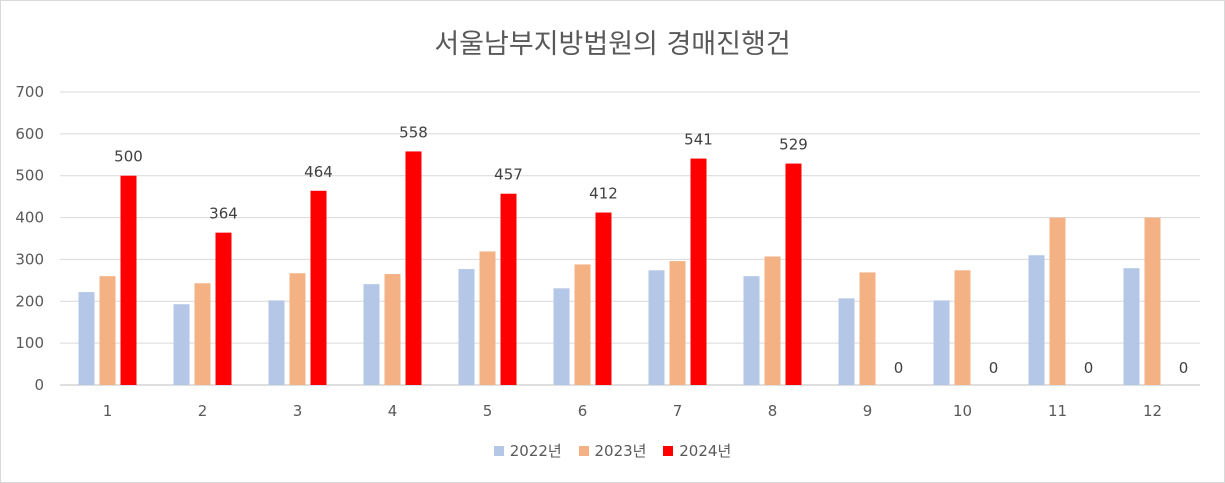  I want to click on bar-2023년-10, so click(962, 327).